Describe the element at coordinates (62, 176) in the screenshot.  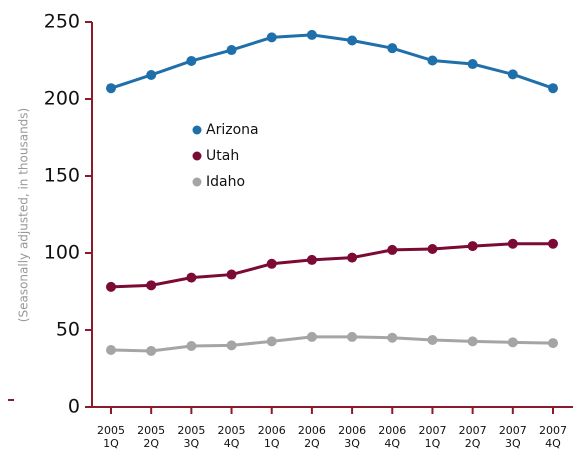
I see `y-tick-label: 150` at that location.